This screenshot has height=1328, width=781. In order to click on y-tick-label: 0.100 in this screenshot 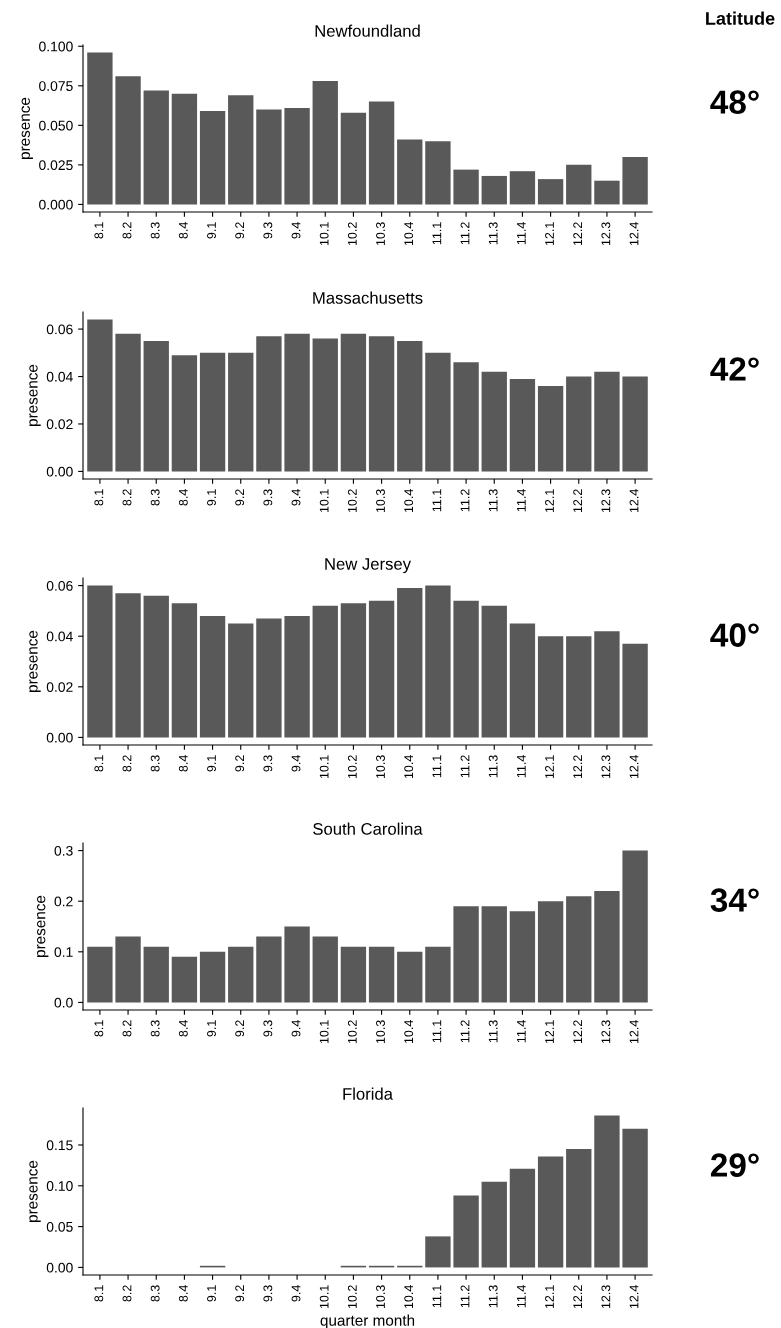, I will do `click(56, 46)`.